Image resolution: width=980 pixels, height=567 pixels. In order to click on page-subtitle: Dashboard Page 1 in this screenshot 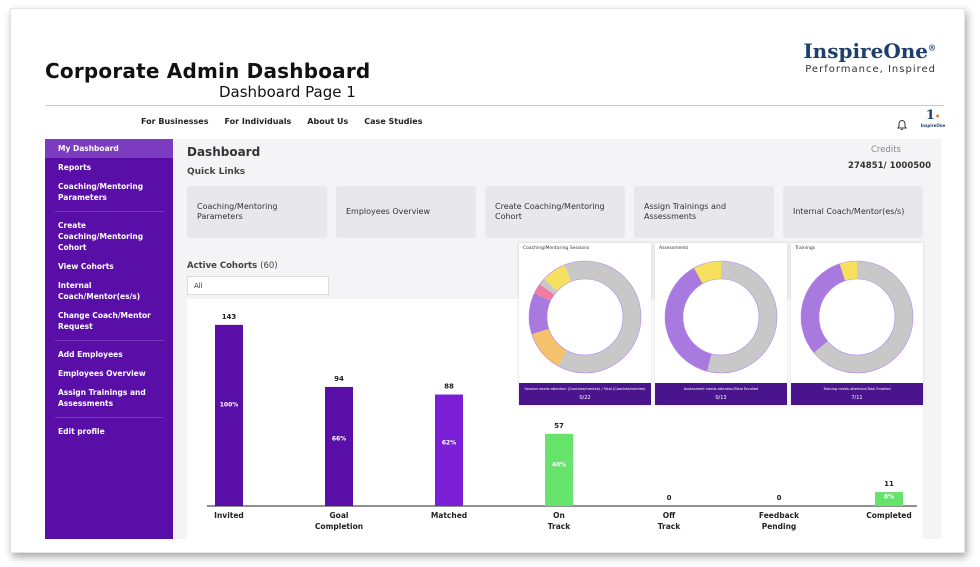, I will do `click(287, 92)`.